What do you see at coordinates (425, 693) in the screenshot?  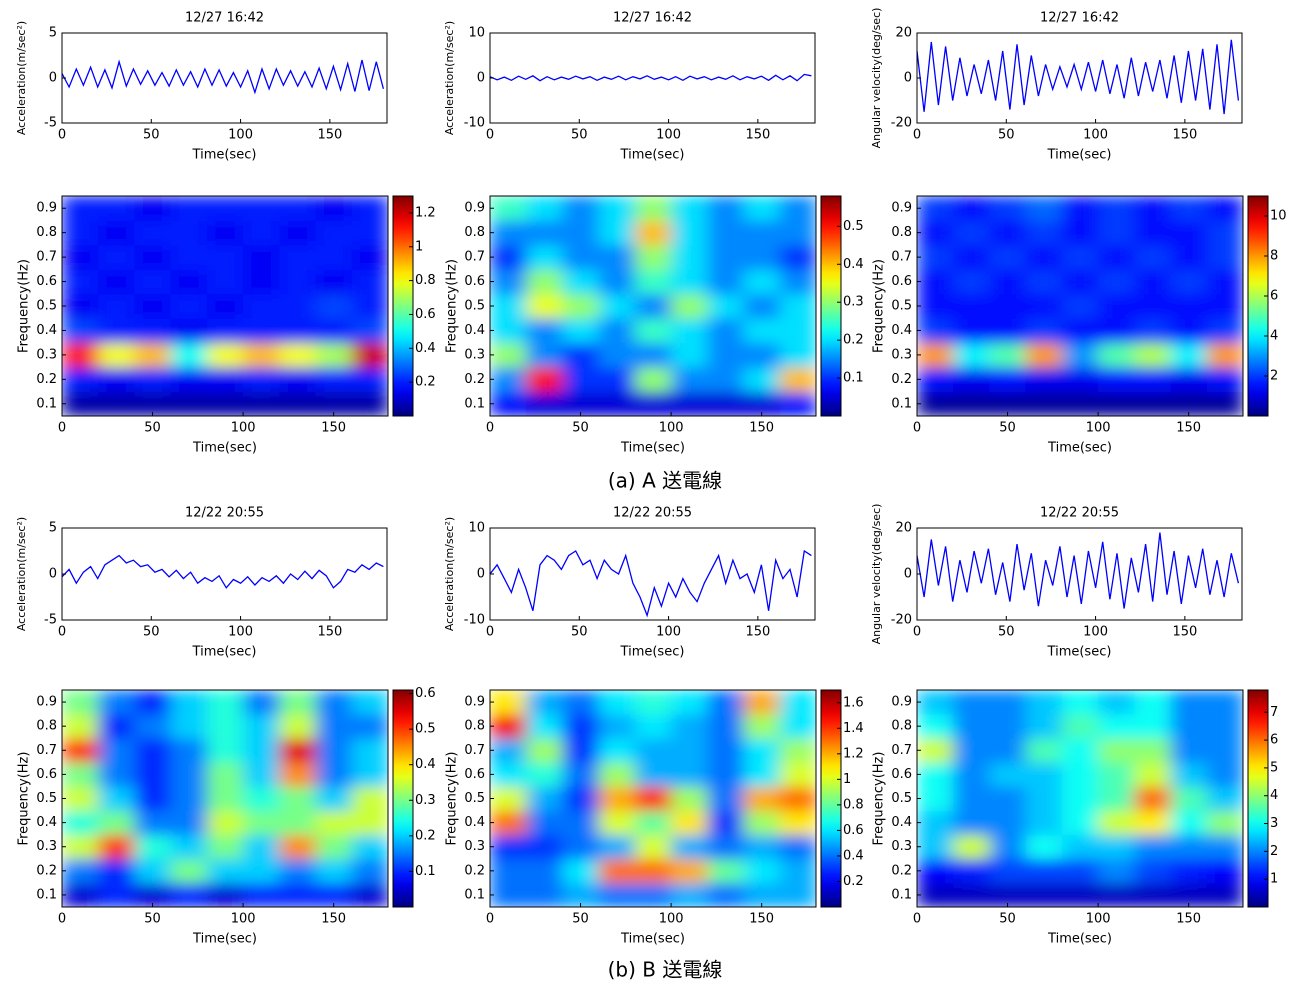 I see `colorbar-tick-label: 0.6` at bounding box center [425, 693].